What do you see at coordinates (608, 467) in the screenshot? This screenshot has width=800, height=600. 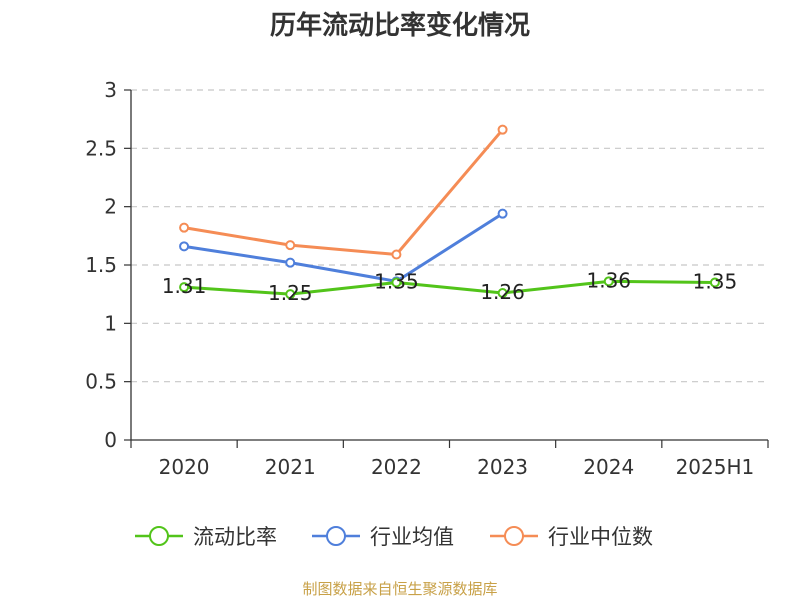 I see `x-tick-label: 2024` at bounding box center [608, 467].